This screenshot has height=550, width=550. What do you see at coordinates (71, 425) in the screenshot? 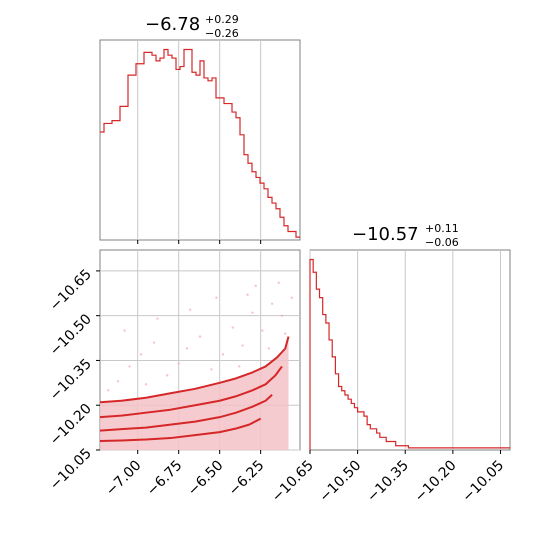
I see `y-tick-label-left: −10.20` at bounding box center [71, 425].